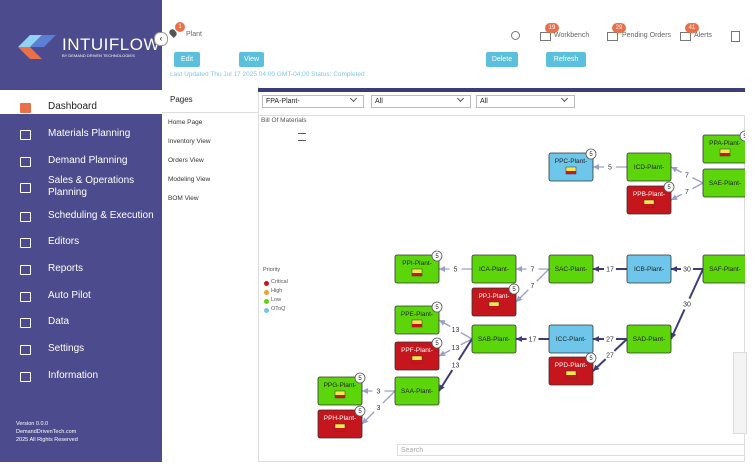 This screenshot has height=474, width=756. Describe the element at coordinates (276, 300) in the screenshot. I see `legend-label: Low` at that location.